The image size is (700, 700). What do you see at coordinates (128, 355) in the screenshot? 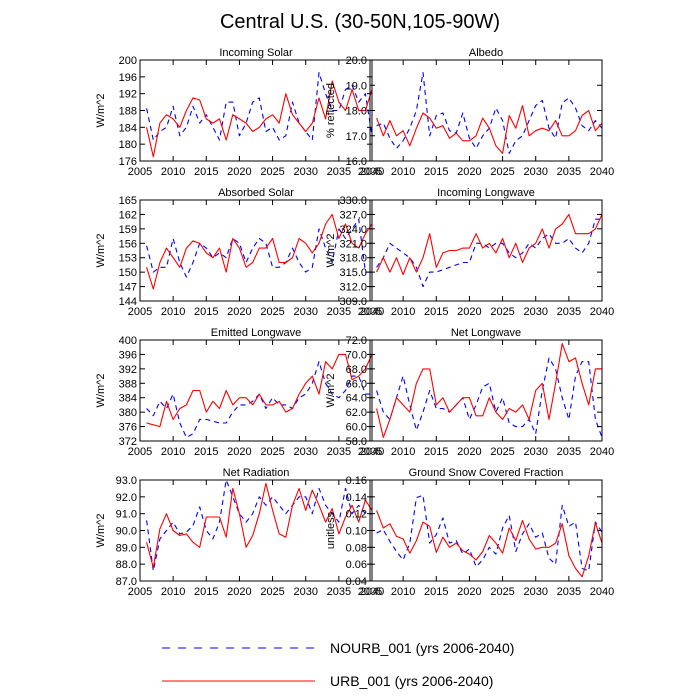
I see `y-tick-label: 396` at bounding box center [128, 355].